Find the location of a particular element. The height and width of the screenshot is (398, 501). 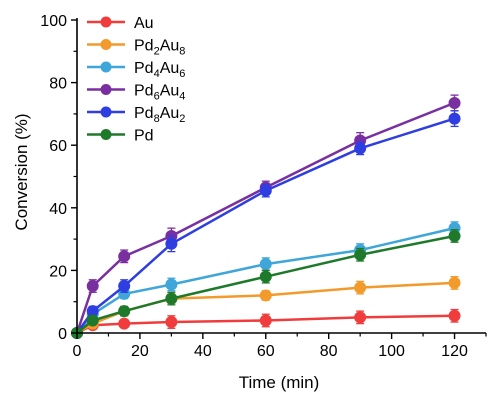

legend-item-Pd2Au8: Pd2Au8 is located at coordinates (136, 48).